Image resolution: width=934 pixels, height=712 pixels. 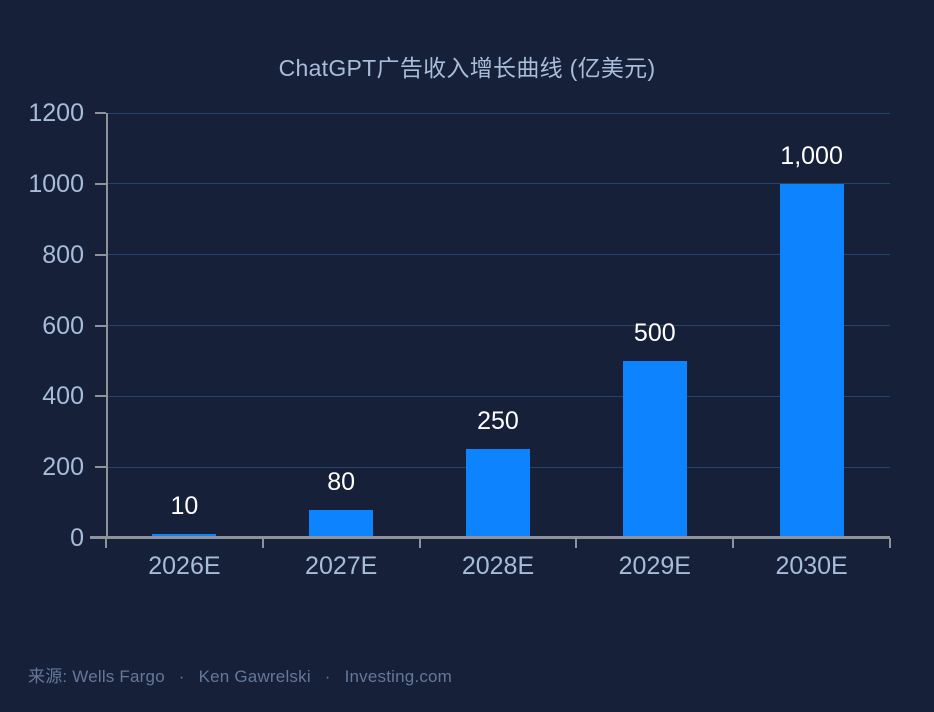 What do you see at coordinates (63, 325) in the screenshot?
I see `y-axis-tick-label: 600` at bounding box center [63, 325].